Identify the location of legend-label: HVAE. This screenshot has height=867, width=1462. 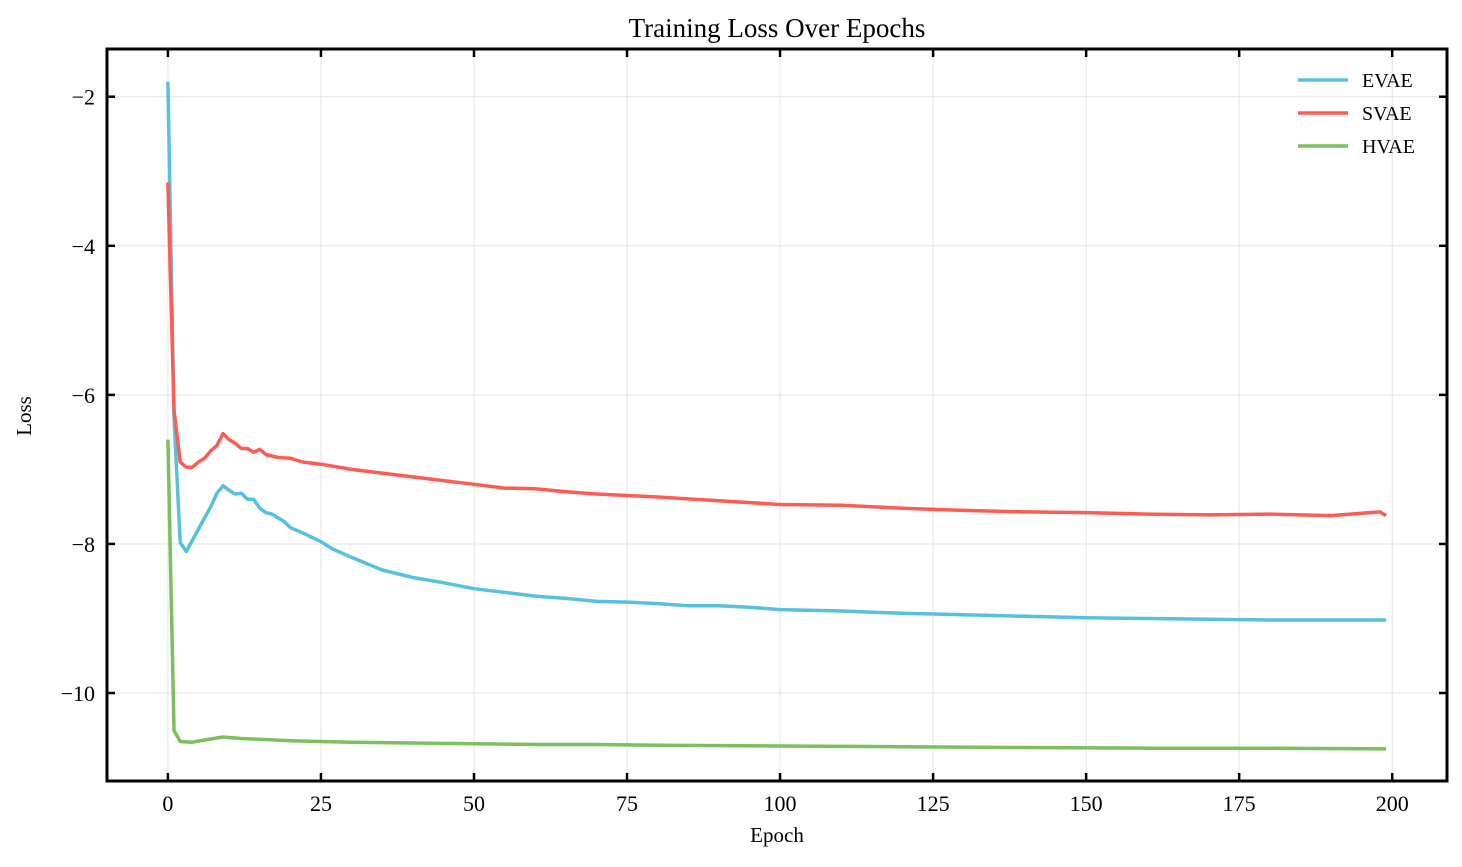
(1388, 147).